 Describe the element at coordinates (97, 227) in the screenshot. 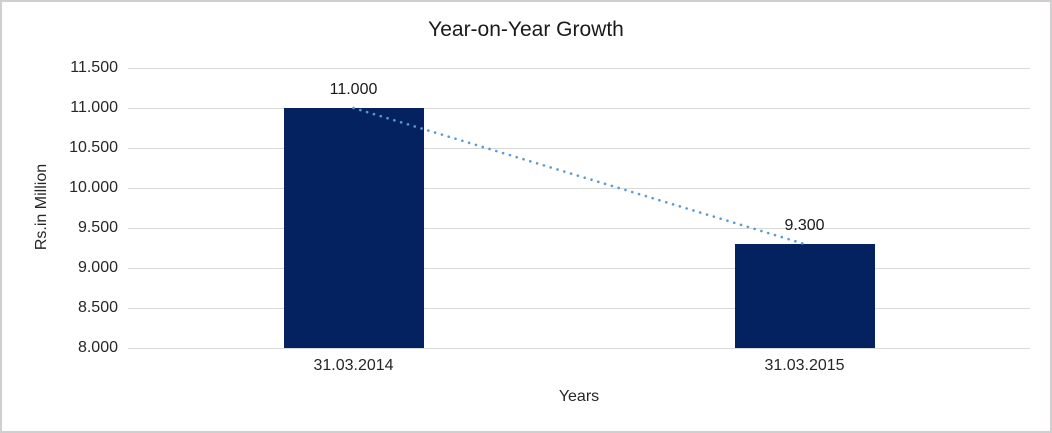

I see `y-tick-label: 9.500` at that location.